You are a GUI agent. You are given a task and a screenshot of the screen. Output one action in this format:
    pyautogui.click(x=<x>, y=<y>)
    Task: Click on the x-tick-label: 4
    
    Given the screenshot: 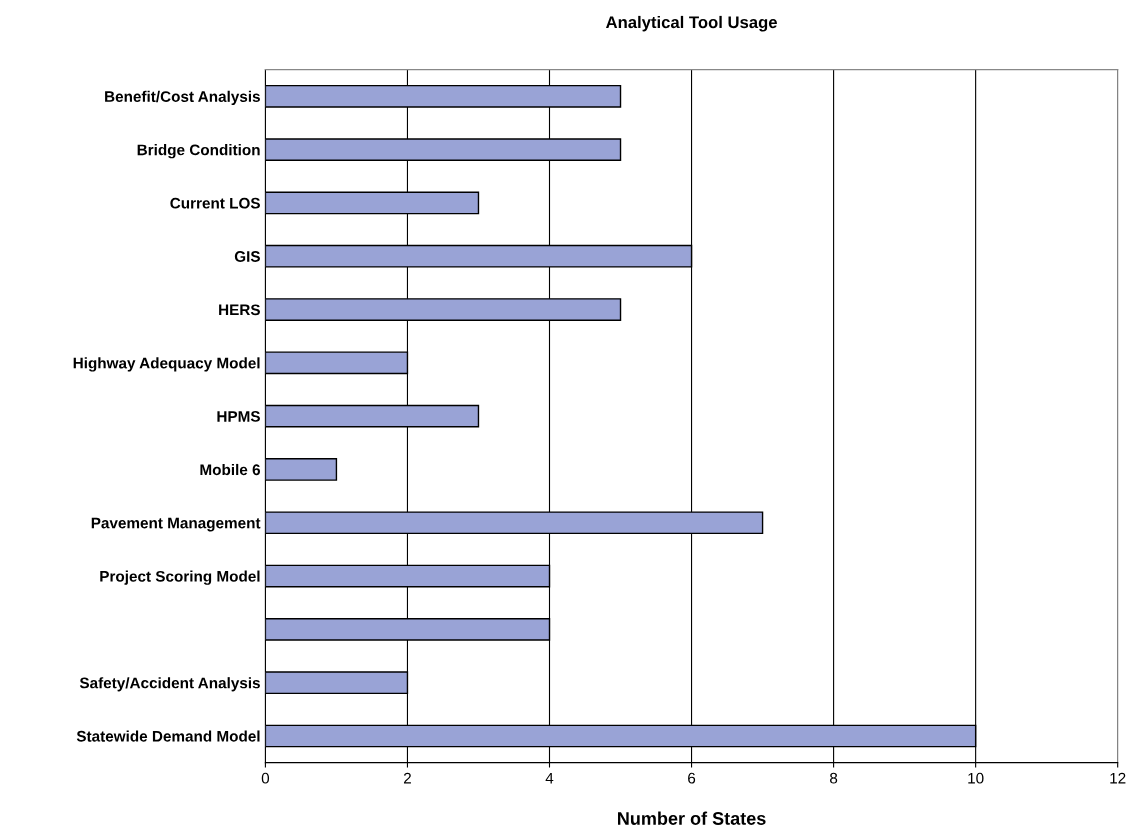 What is the action you would take?
    pyautogui.click(x=549, y=778)
    